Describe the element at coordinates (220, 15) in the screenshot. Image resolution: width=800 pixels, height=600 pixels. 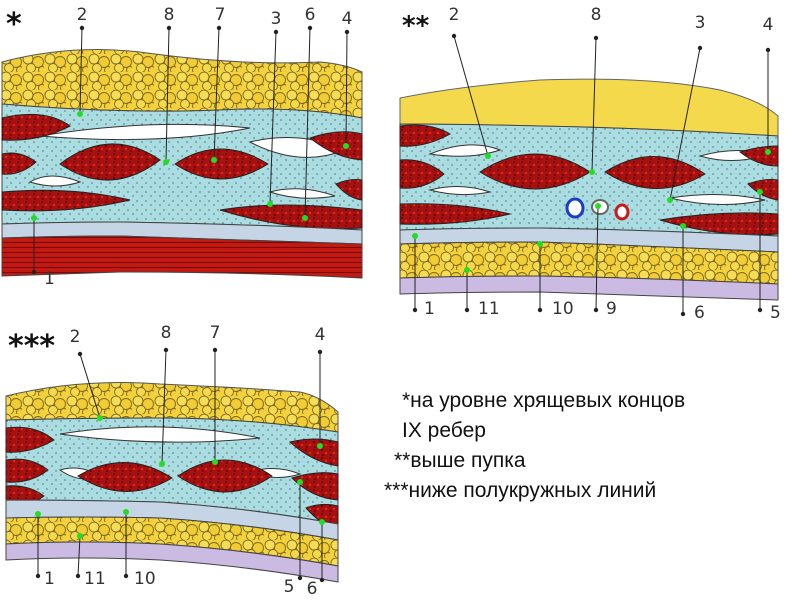
I see `p1-label-number: 7` at that location.